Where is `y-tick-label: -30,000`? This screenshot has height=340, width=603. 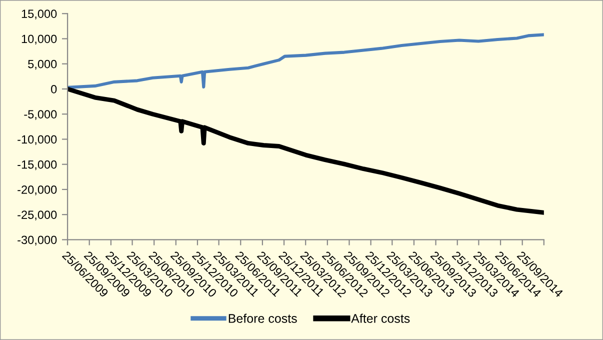 y-tick-label: -30,000 is located at coordinates (37, 241).